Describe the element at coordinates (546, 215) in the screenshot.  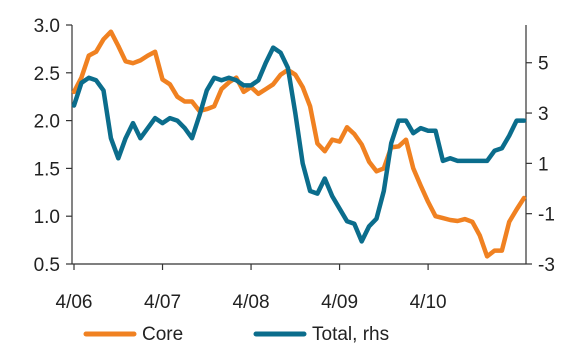
I see `y-right-tick-label: -1` at that location.